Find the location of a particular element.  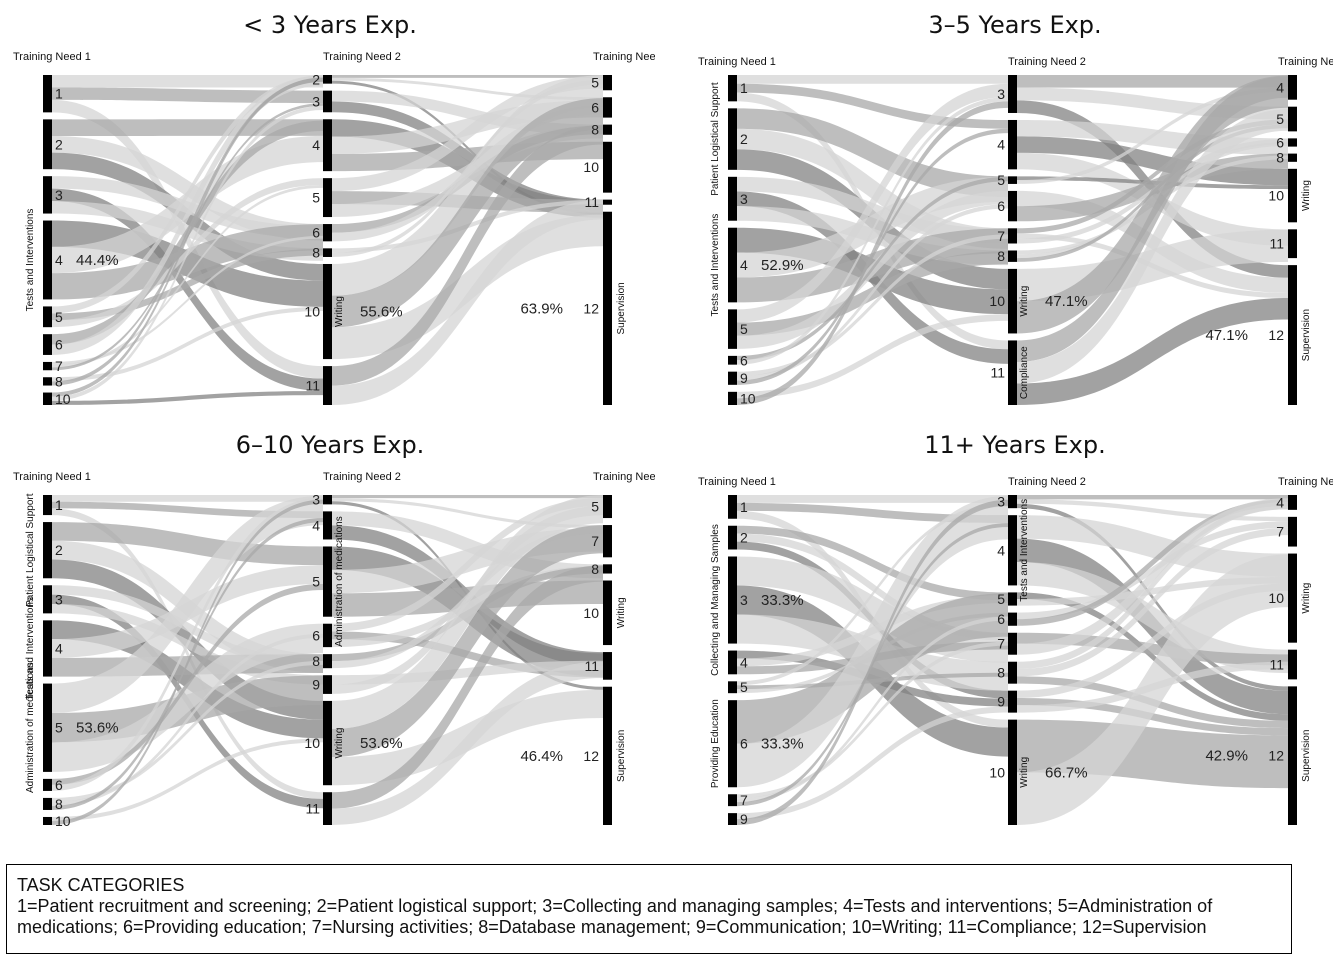

group-label: Tests and Interventions is located at coordinates (1024, 550).